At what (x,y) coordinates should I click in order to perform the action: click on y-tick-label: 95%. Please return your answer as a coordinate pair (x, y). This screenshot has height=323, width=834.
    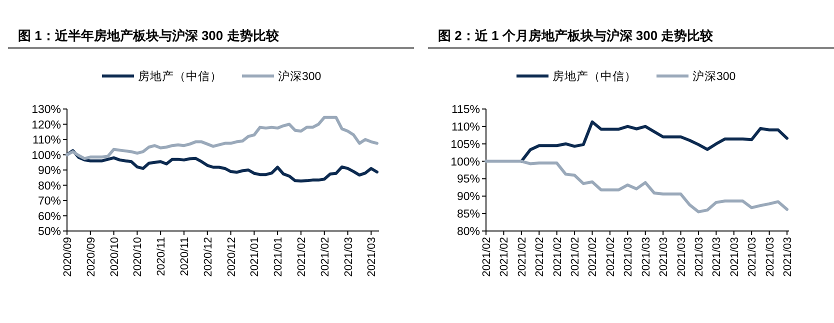
    Looking at the image, I should click on (468, 180).